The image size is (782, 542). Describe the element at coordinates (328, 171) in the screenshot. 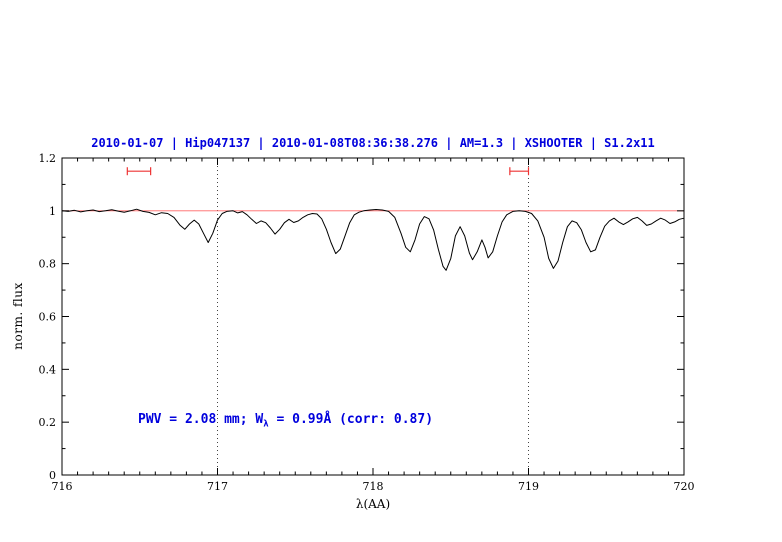

I see `range-markers` at that location.